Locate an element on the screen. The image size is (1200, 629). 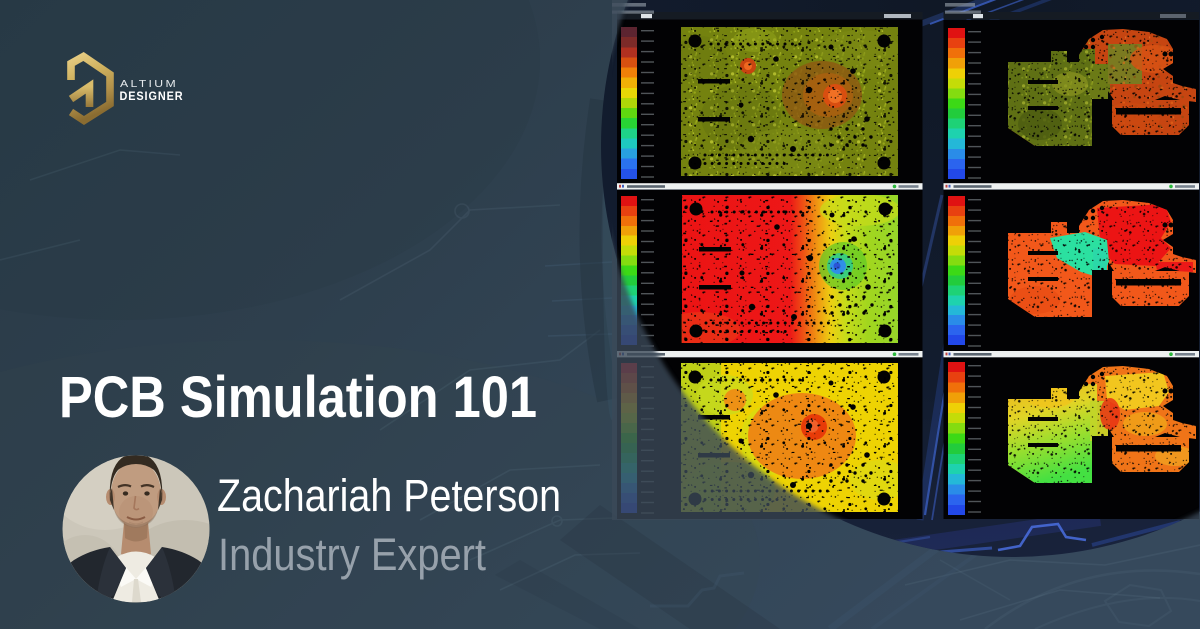
svg-text: ALTIUM is located at coordinates (149, 84).